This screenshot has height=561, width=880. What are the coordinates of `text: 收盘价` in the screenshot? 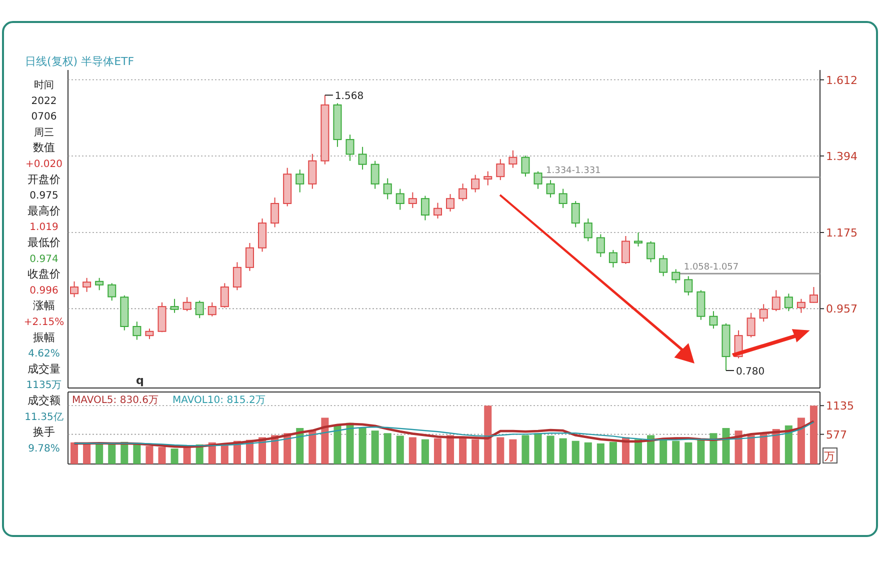 It's located at (44, 274).